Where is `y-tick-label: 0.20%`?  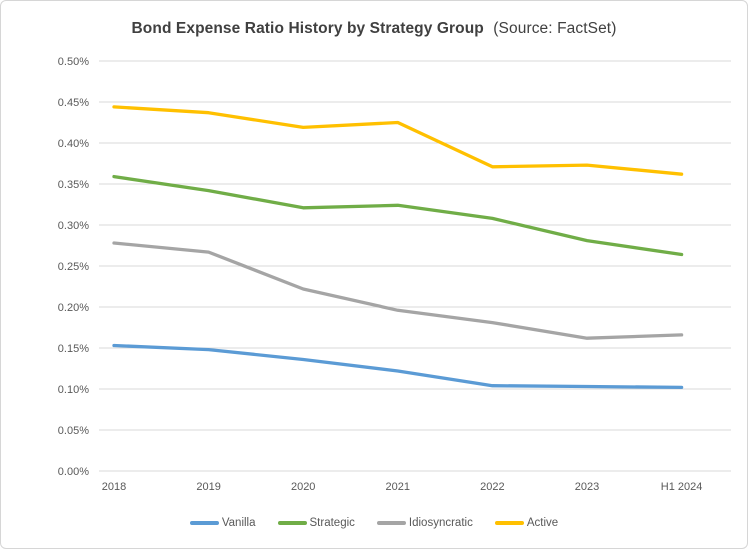
y-tick-label: 0.20% is located at coordinates (73, 308).